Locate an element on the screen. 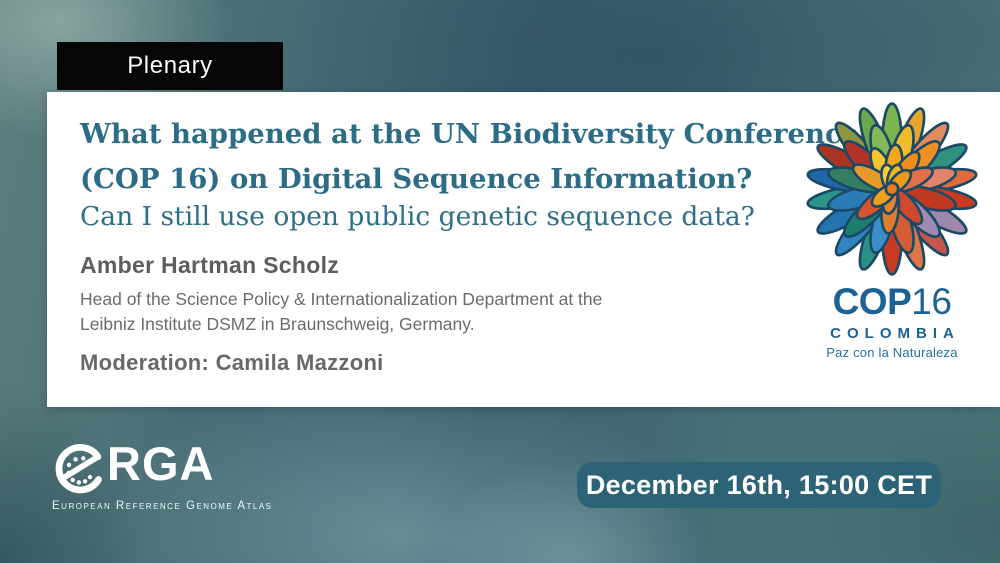 This screenshot has width=1000, height=563. session-type-label: Plenary is located at coordinates (170, 65).